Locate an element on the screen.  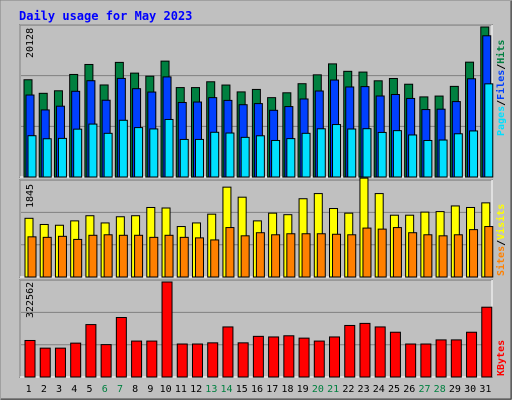
x-tick-label-day-9: 9 is located at coordinates (150, 389).